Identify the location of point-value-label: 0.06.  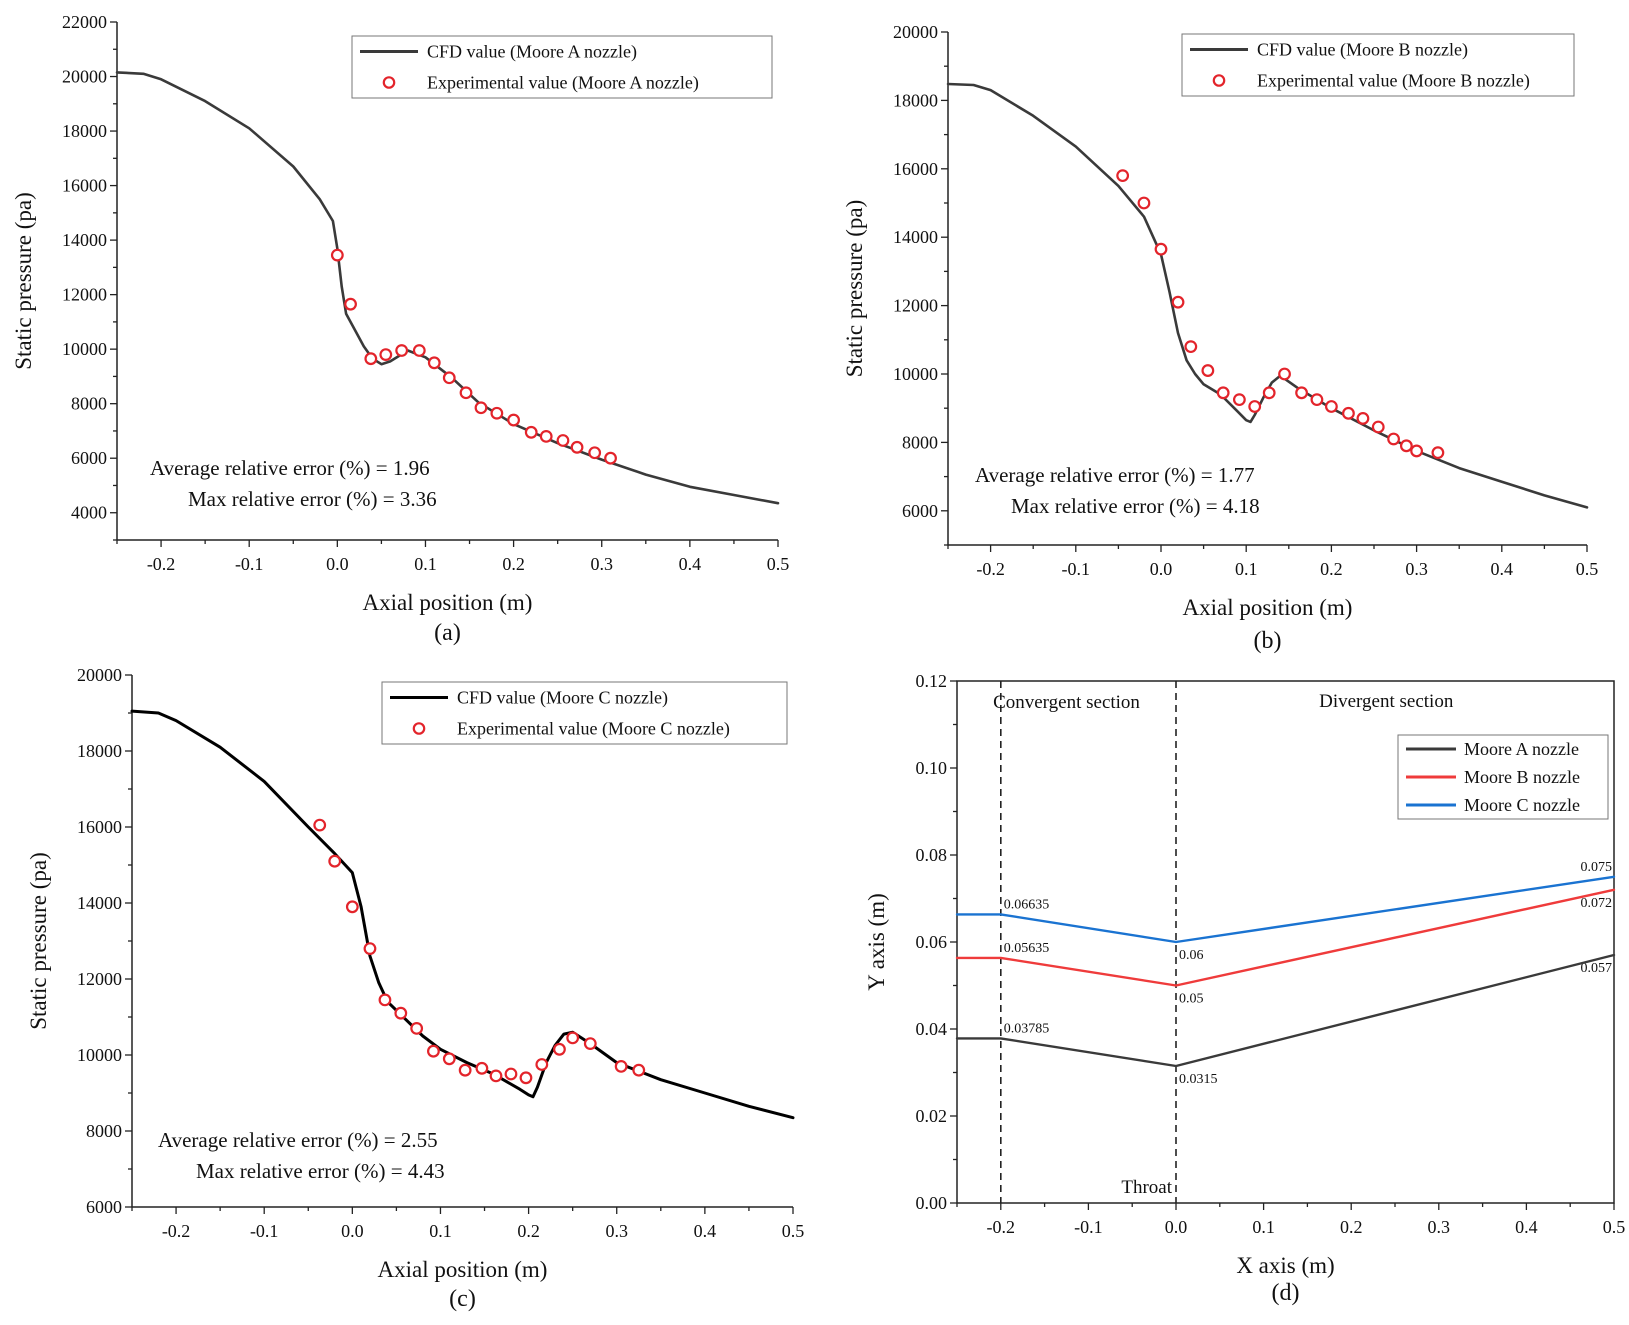
(1191, 955).